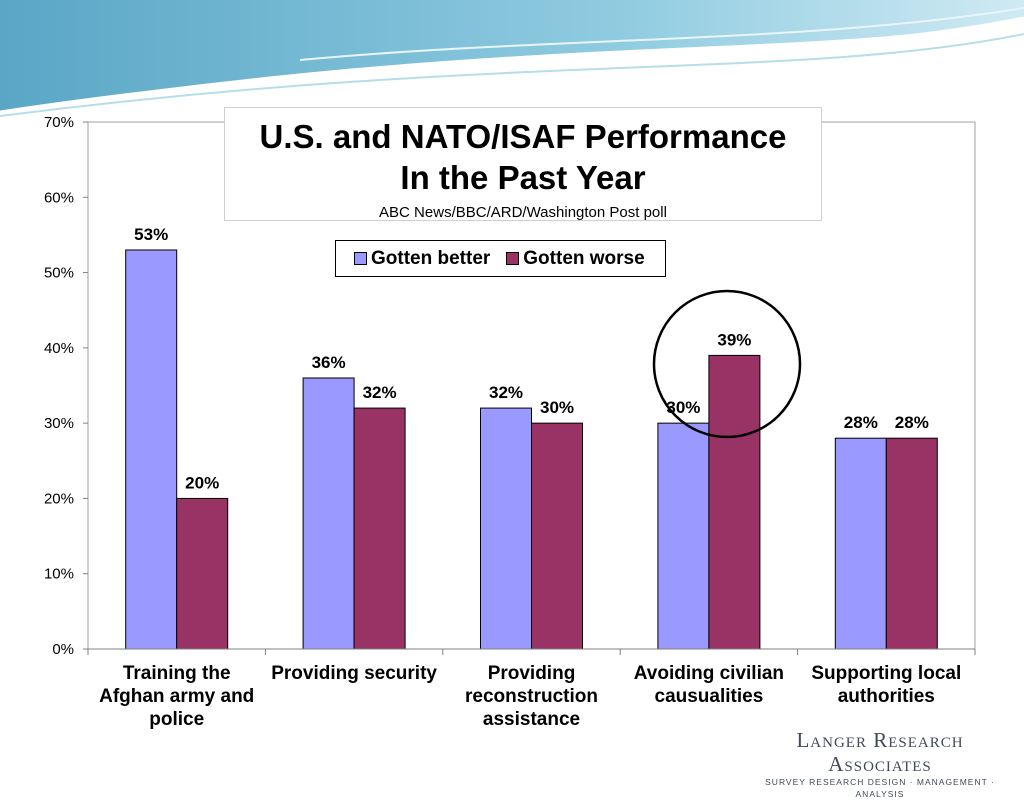 Image resolution: width=1024 pixels, height=800 pixels. What do you see at coordinates (177, 673) in the screenshot?
I see `category-label-0-line-0: Training the` at bounding box center [177, 673].